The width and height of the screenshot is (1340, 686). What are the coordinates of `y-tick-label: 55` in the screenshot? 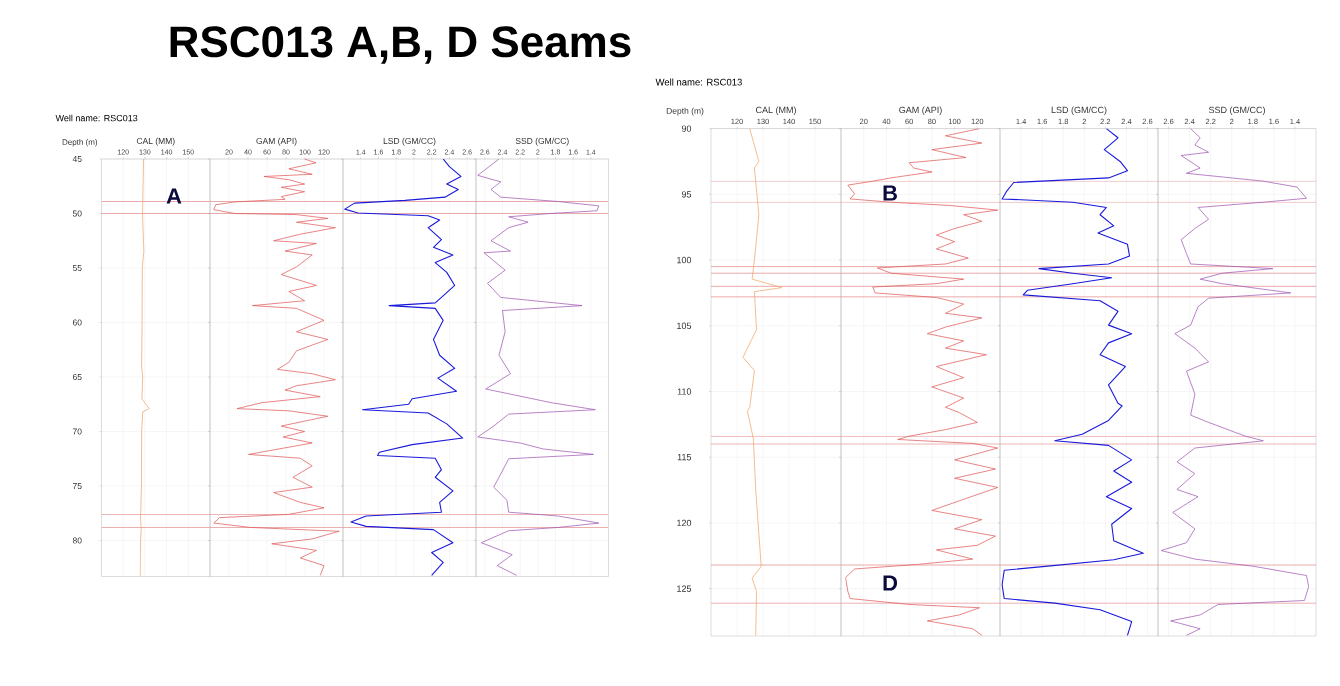 It's located at (77, 268).